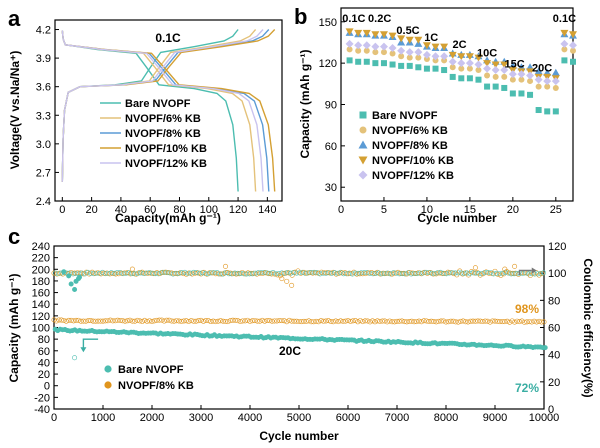 The image size is (600, 448). I want to click on panel-b-rate-label: 15C, so click(514, 64).